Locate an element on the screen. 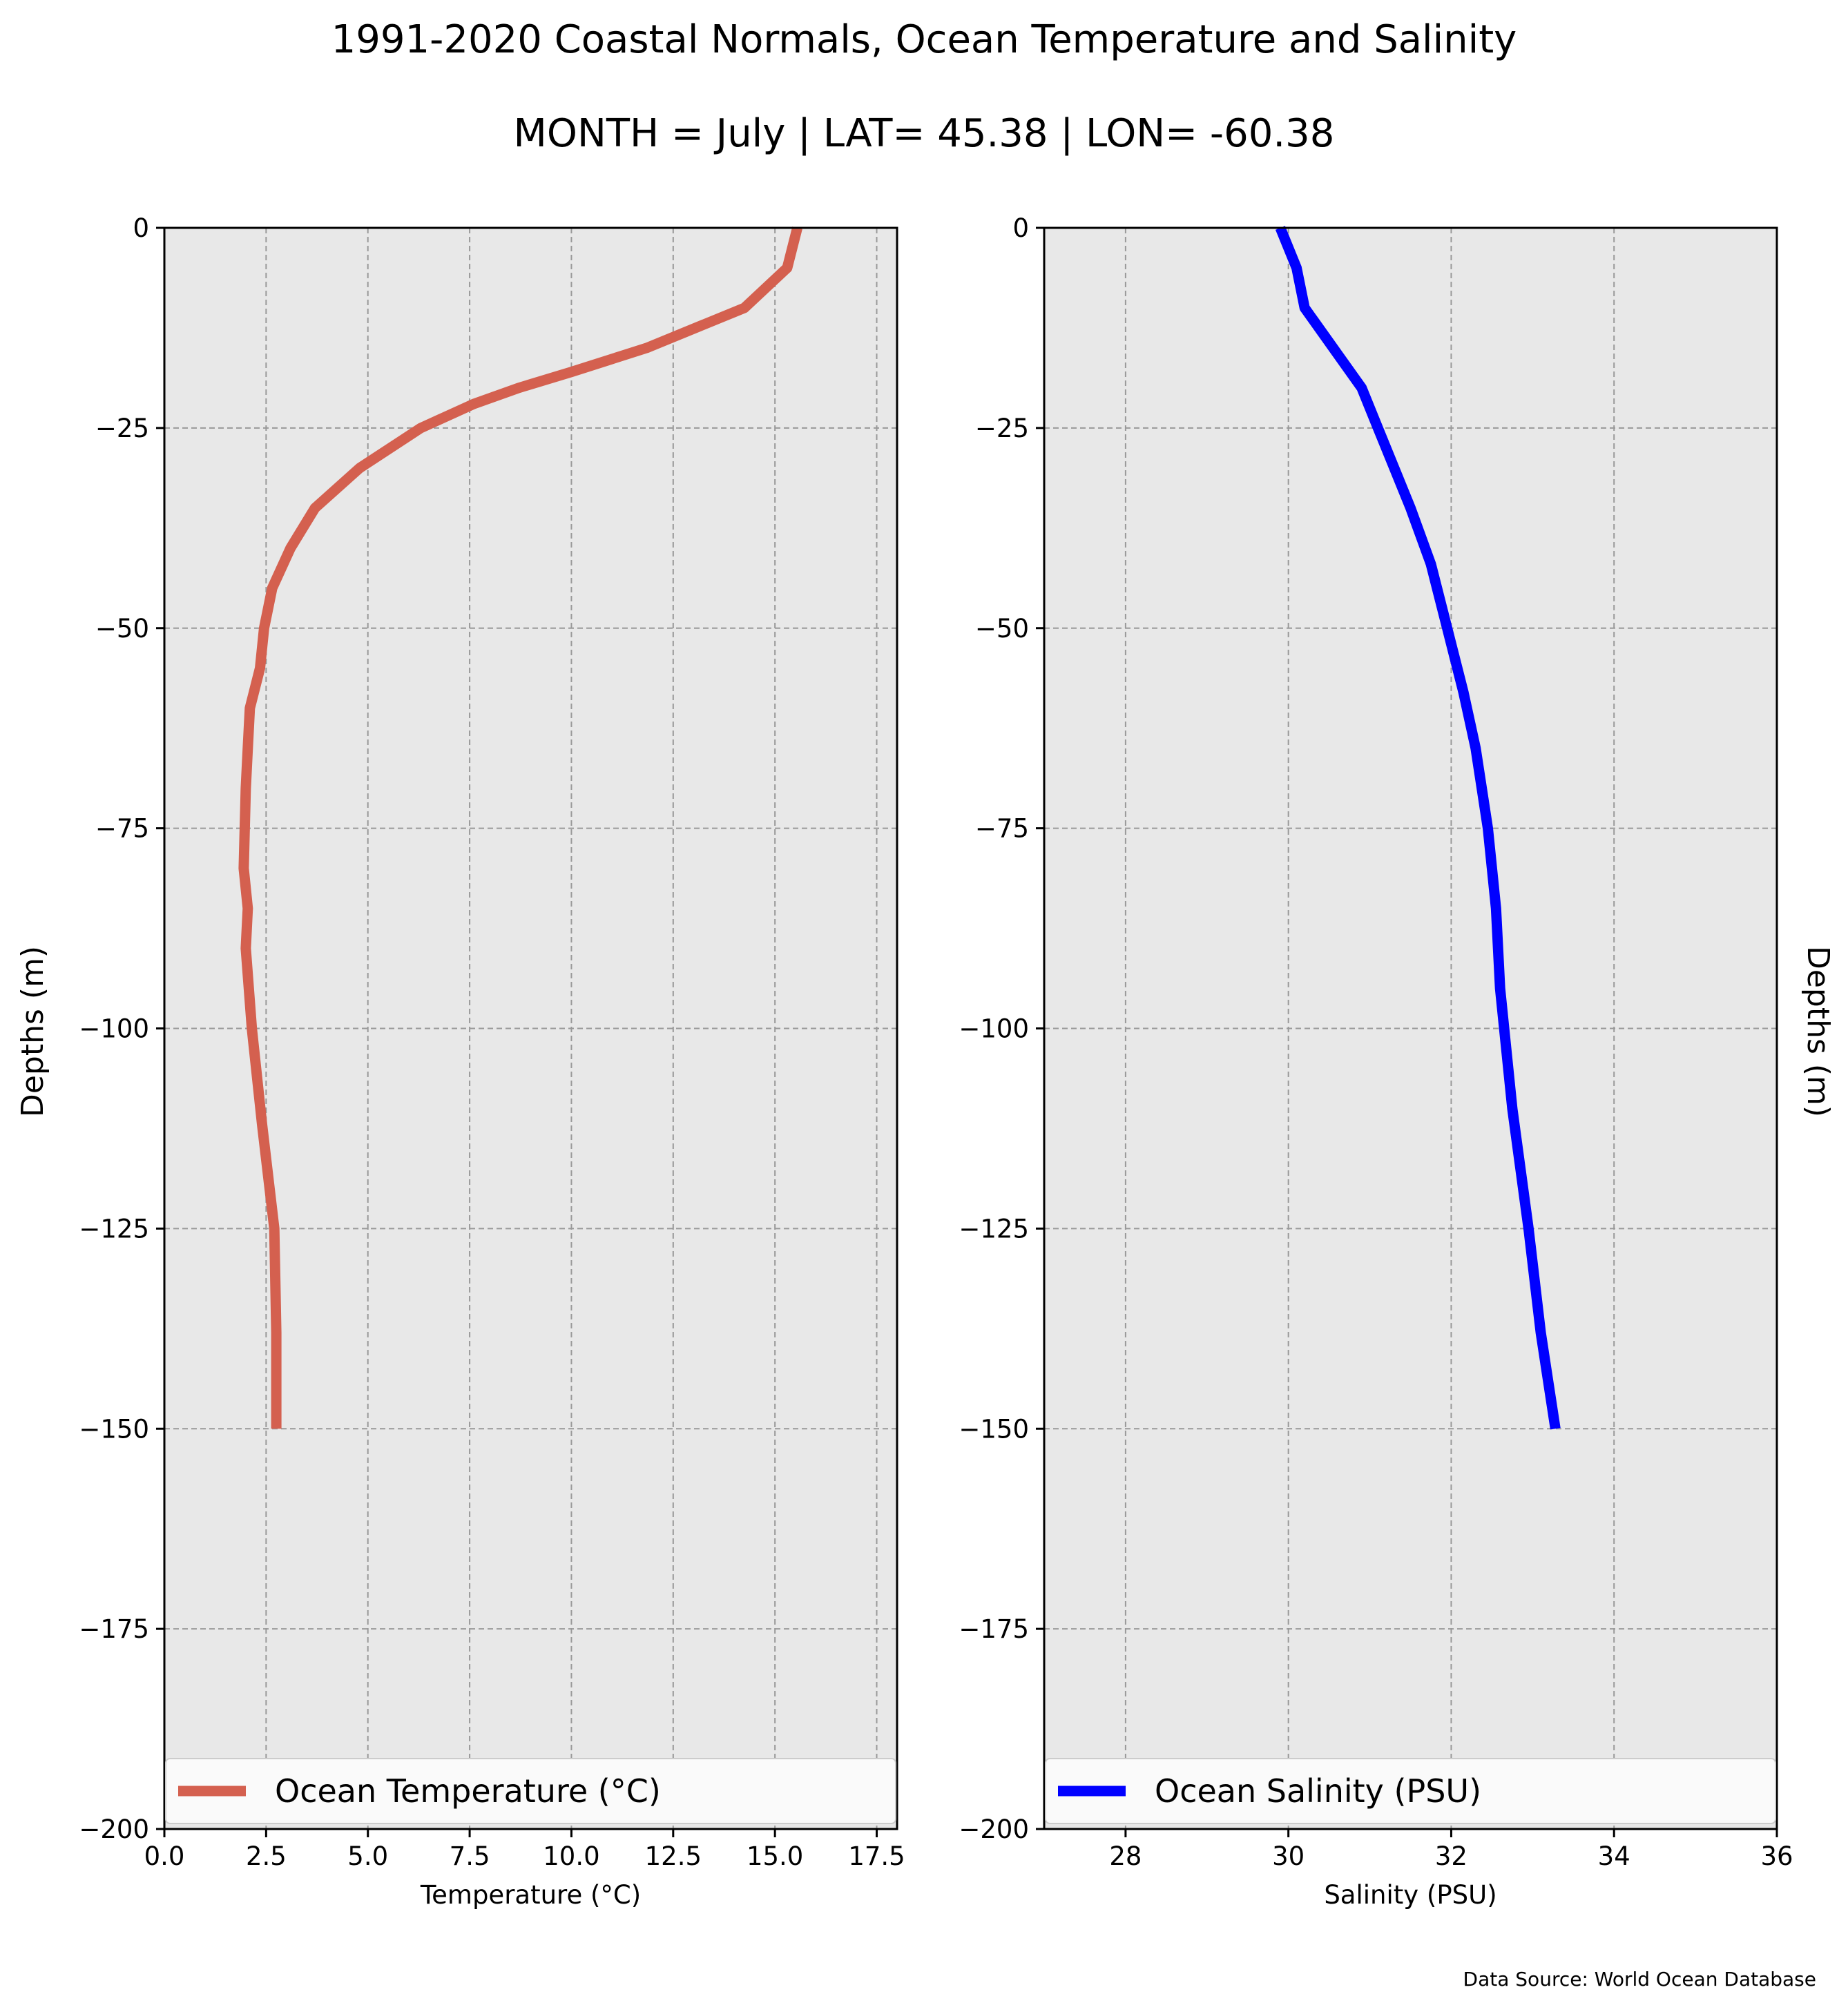 The image size is (1848, 2003). temperature-y-tick-label: −200 is located at coordinates (114, 1830).